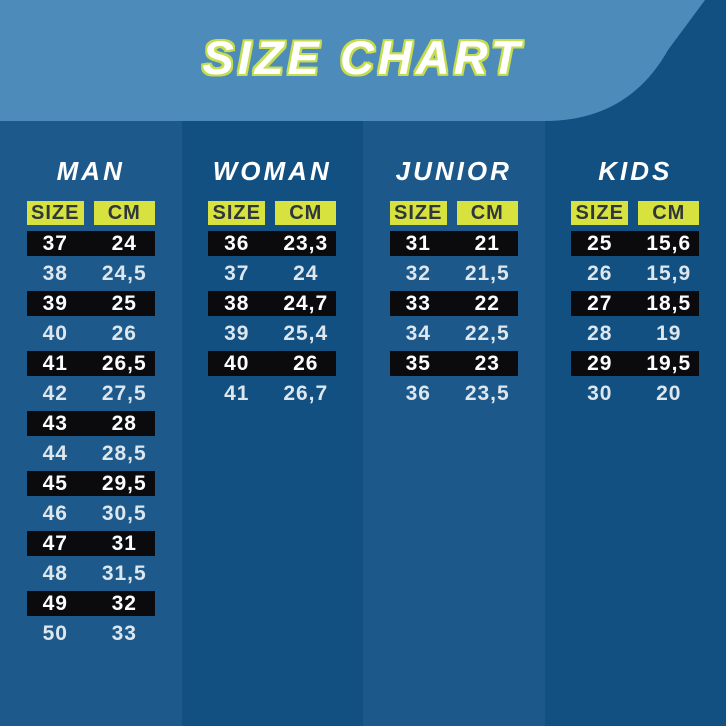 The image size is (726, 726). Describe the element at coordinates (272, 333) in the screenshot. I see `table-row: 39 25,4` at that location.